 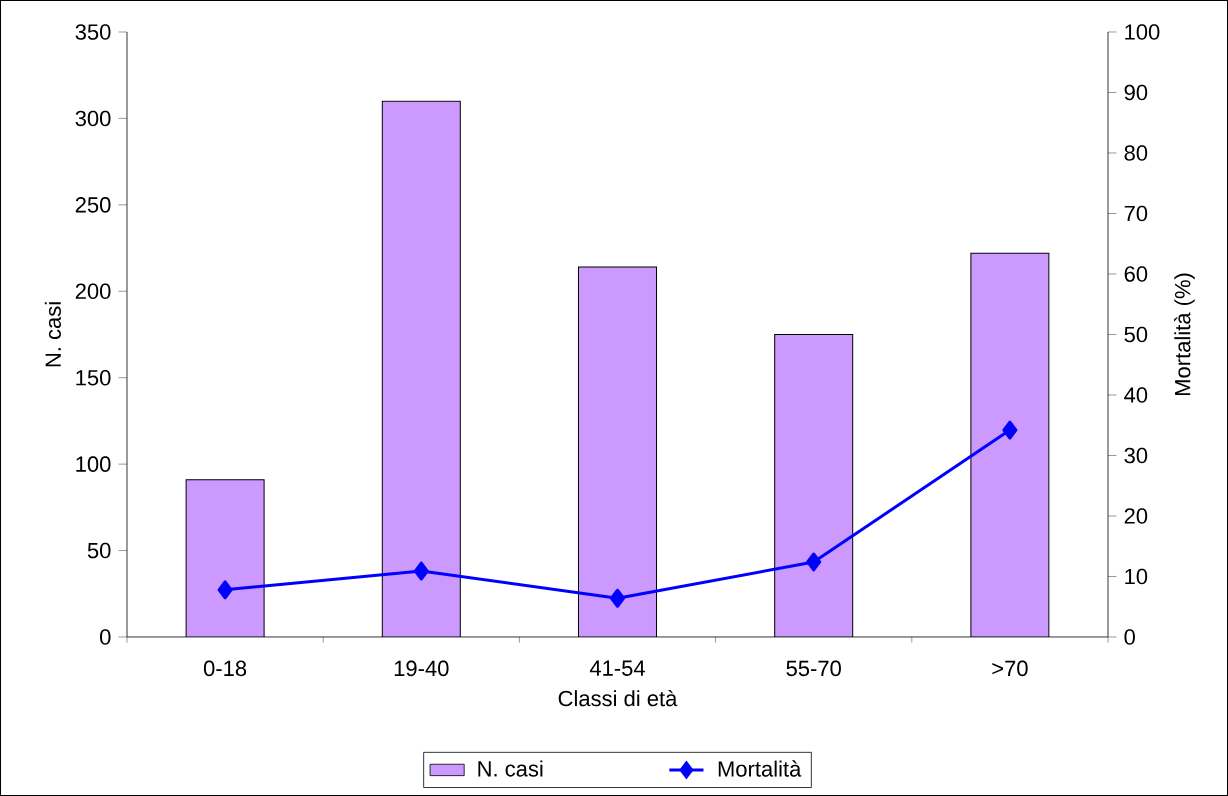 What do you see at coordinates (105, 637) in the screenshot?
I see `y-tick-label: 0` at bounding box center [105, 637].